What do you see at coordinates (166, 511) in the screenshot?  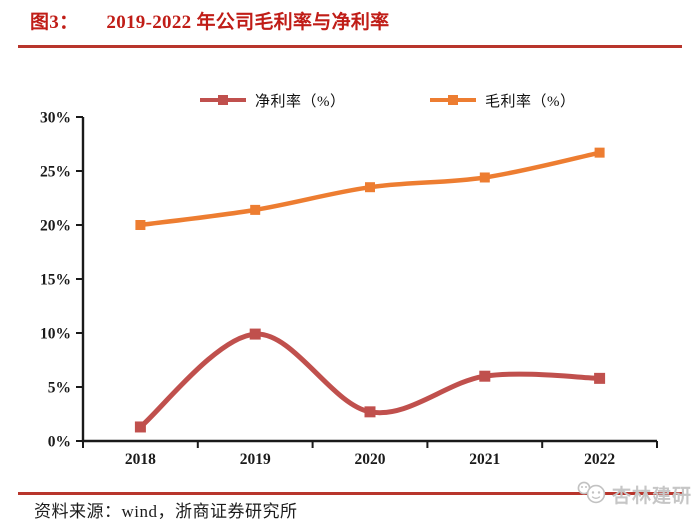 I see `source-note: 资料来源：wind，浙商证券研究所` at bounding box center [166, 511].